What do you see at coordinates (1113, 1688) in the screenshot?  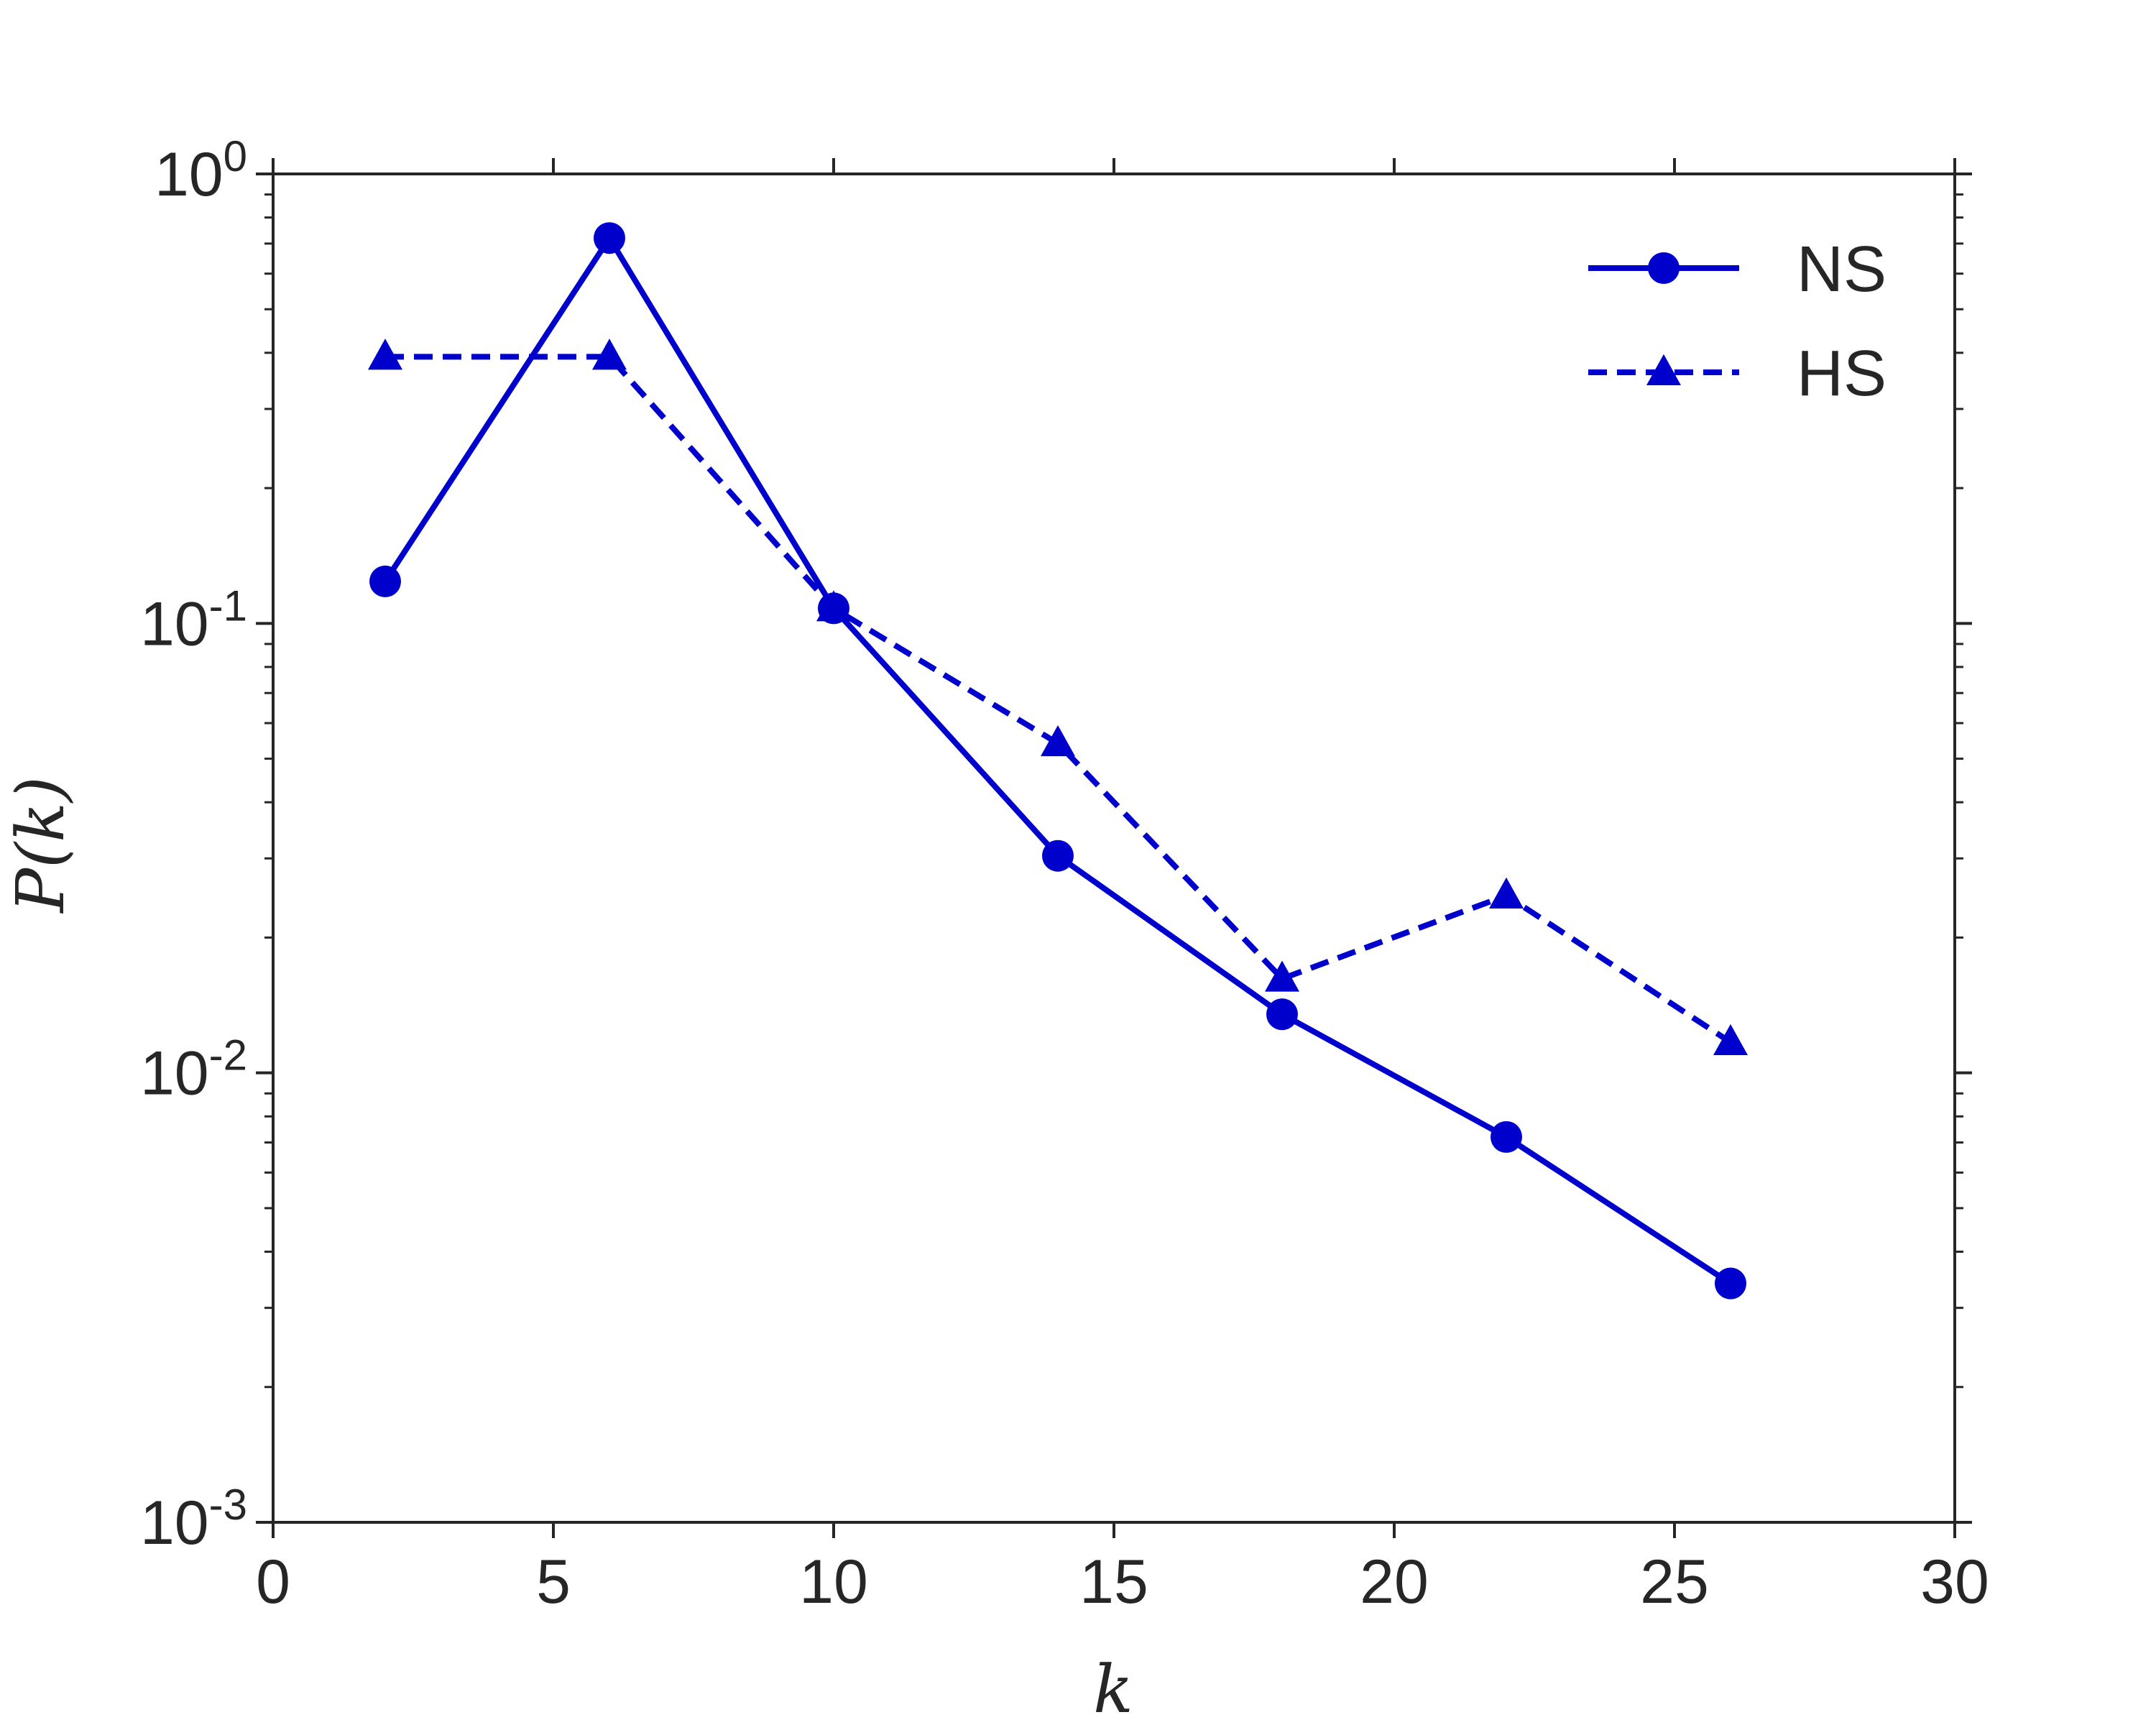 I see `x-axis-label: k` at bounding box center [1113, 1688].